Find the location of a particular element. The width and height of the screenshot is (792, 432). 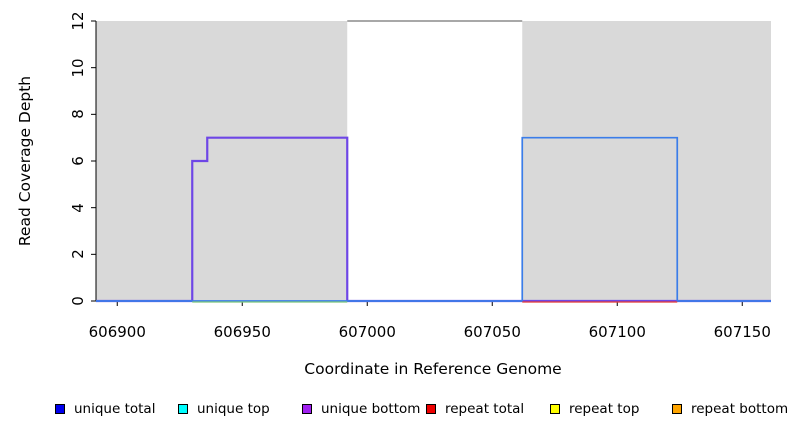

legend-item-label: unique bottom is located at coordinates (371, 409).